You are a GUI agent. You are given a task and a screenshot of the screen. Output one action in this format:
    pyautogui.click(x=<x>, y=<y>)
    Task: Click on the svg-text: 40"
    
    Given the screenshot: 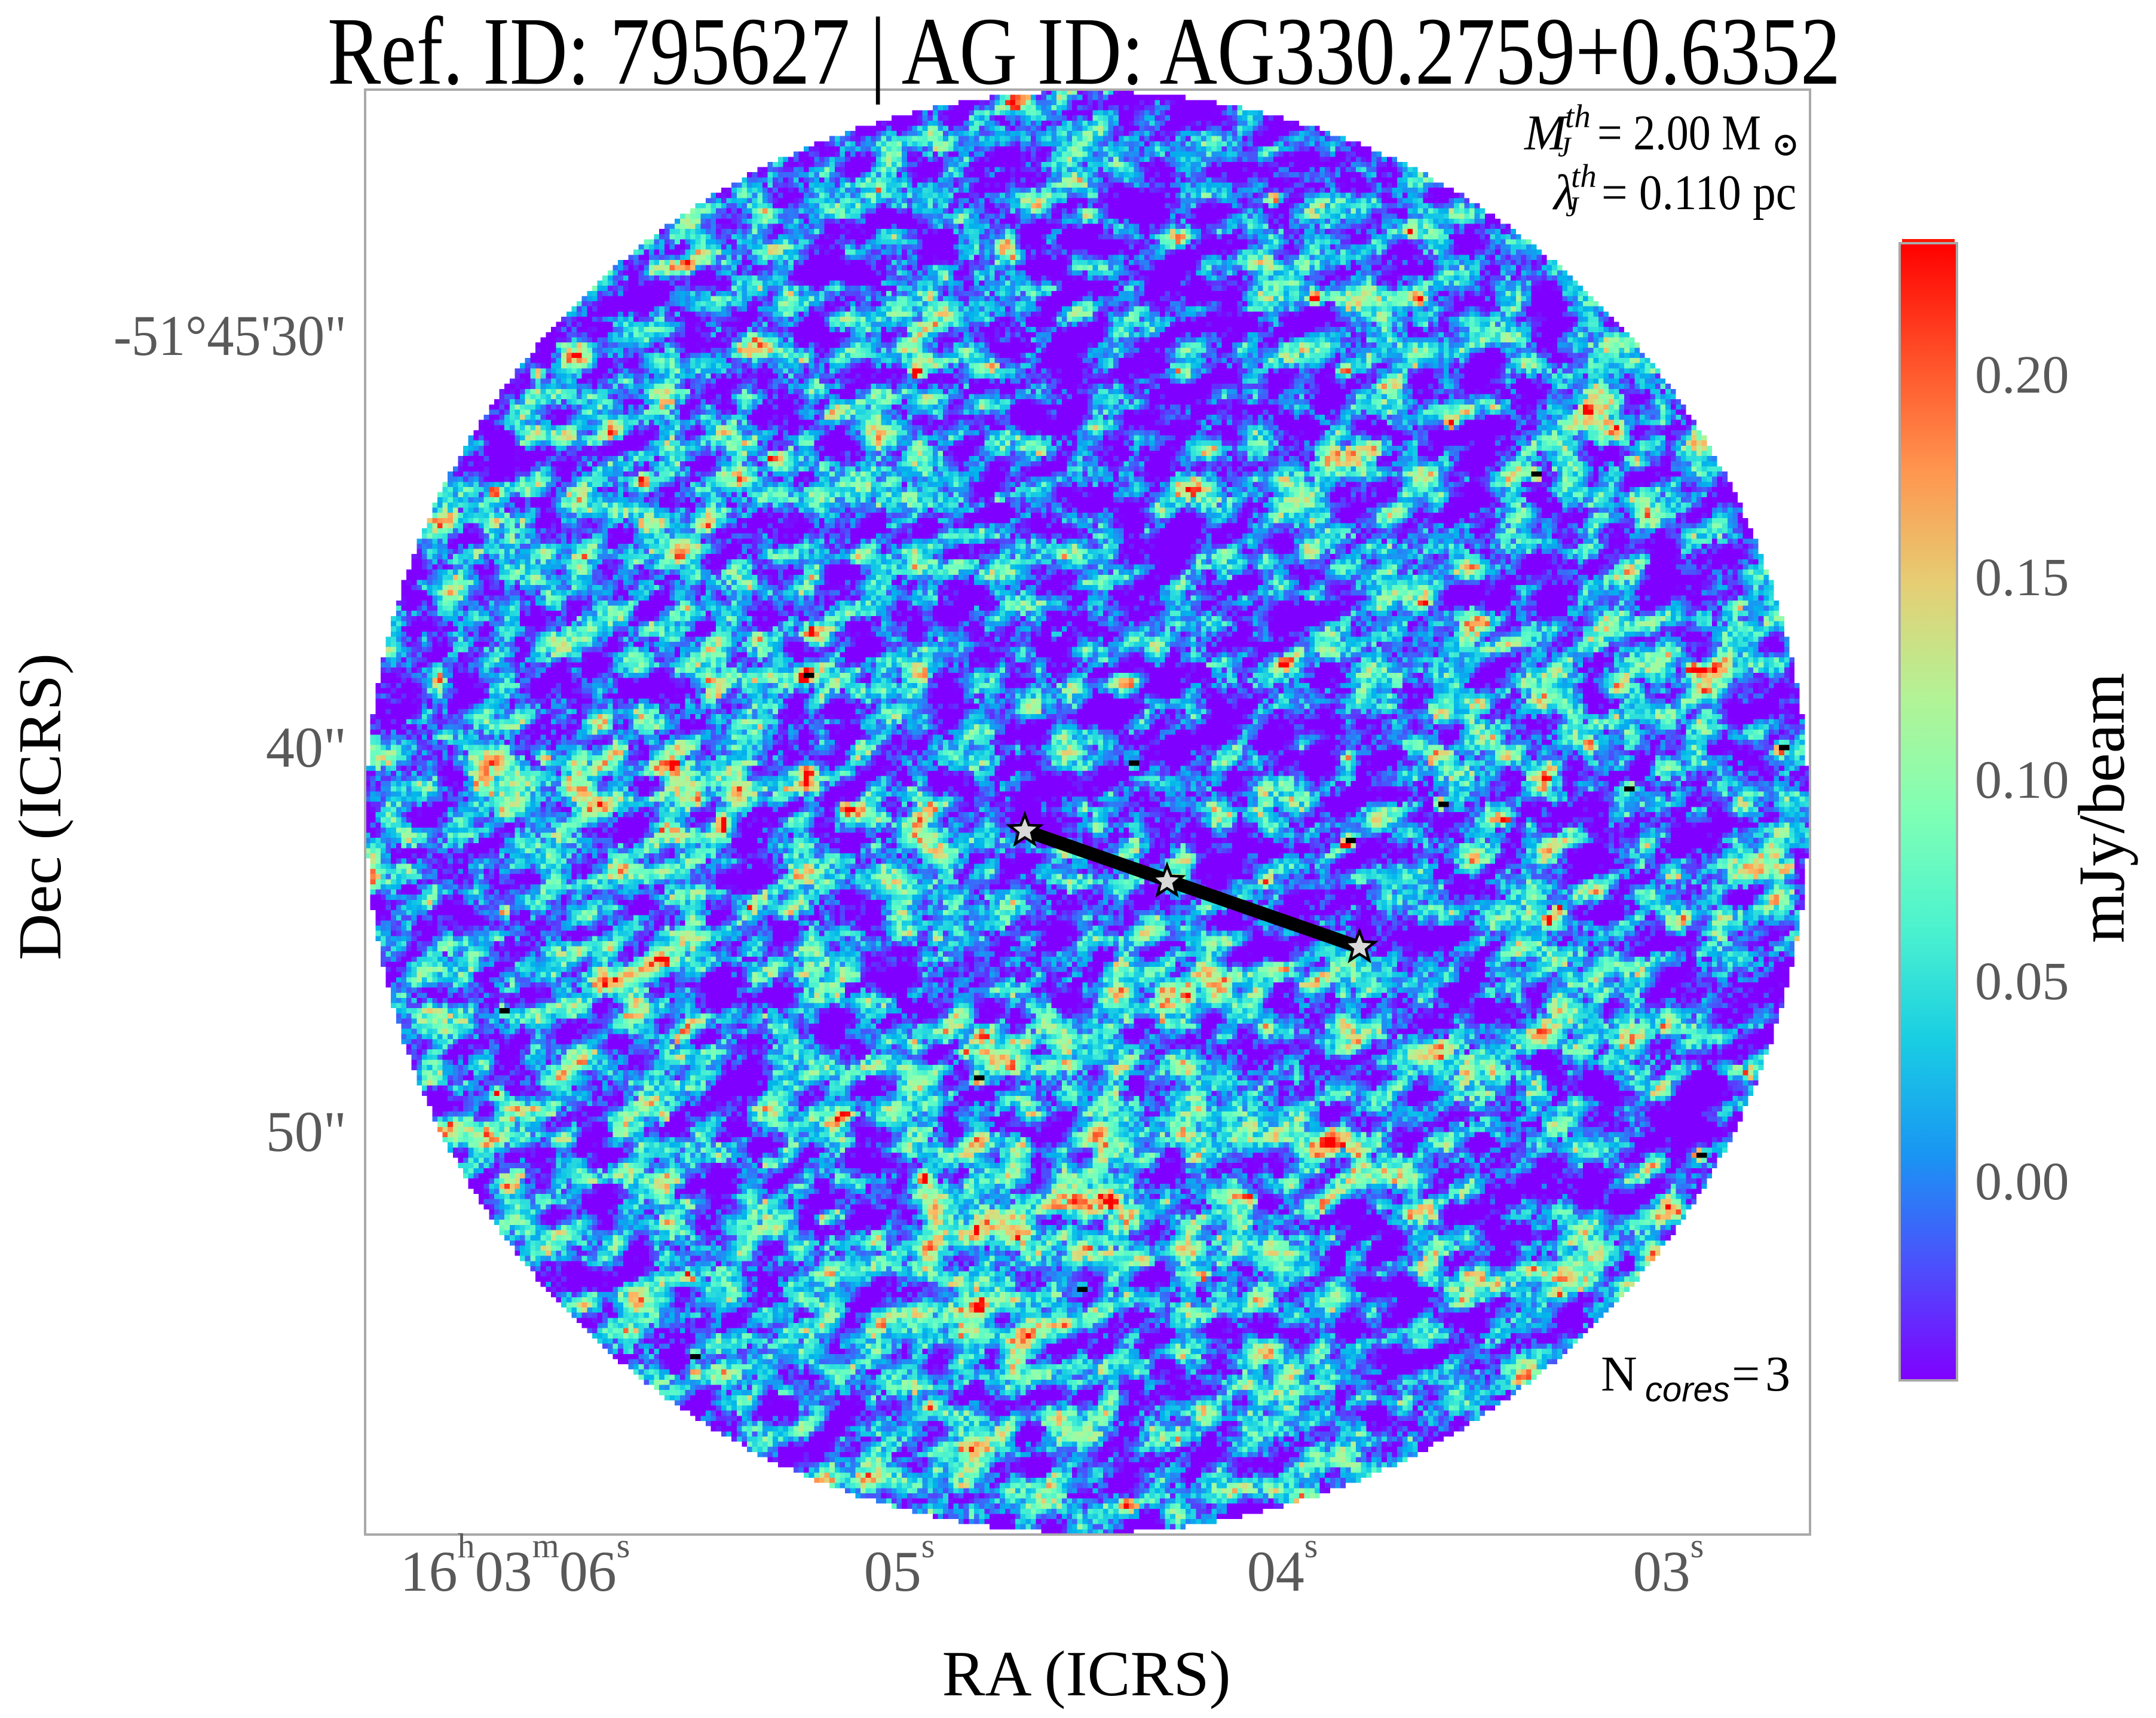 What is the action you would take?
    pyautogui.click(x=306, y=747)
    